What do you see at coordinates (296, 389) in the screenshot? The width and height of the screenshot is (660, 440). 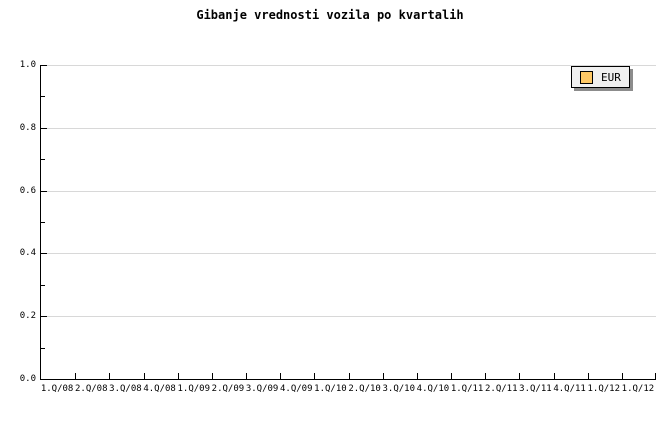 I see `x-tick-label: 4.Q/09` at bounding box center [296, 389].